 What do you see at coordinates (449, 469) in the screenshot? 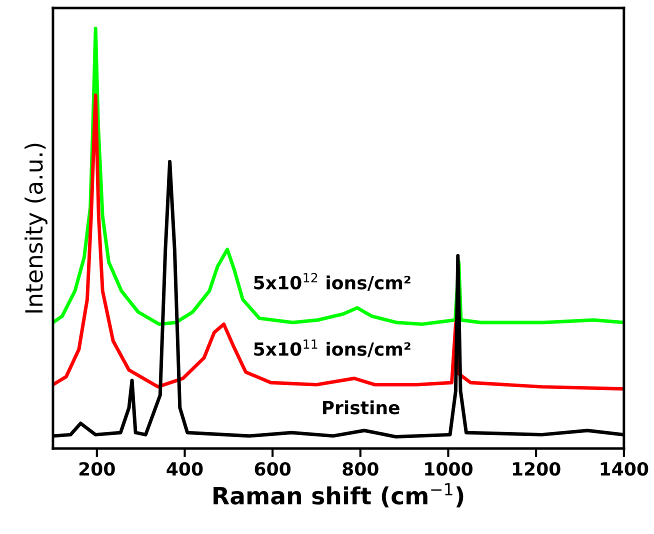
I see `x-tick-label: 1000` at bounding box center [449, 469].